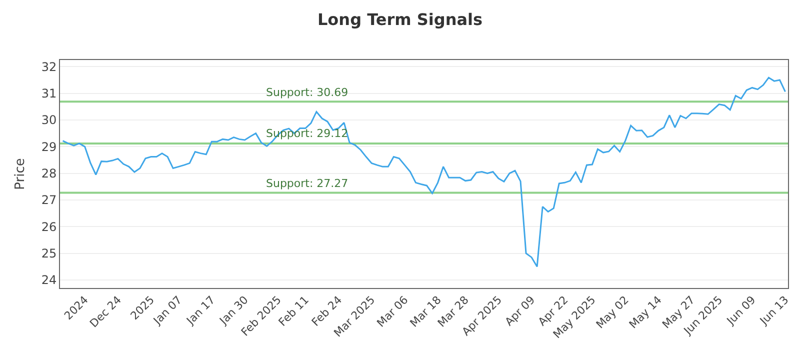 This screenshot has height=350, width=800. I want to click on y-tick-label: 25, so click(49, 253).